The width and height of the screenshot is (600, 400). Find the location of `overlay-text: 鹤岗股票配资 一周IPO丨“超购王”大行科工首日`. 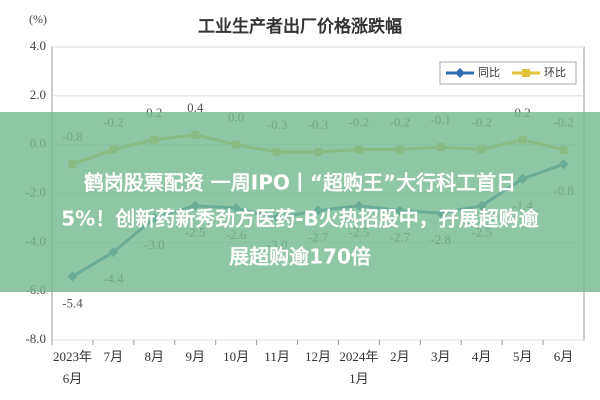

overlay-text: 鹤岗股票配资 一周IPO丨“超购王”大行科工首日 is located at coordinates (300, 183).